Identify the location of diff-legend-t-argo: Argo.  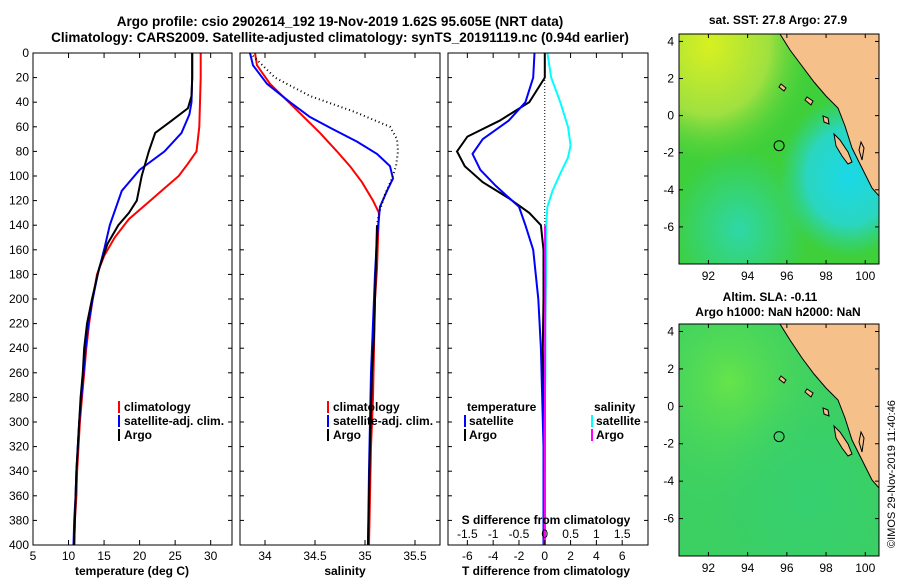
(483, 435).